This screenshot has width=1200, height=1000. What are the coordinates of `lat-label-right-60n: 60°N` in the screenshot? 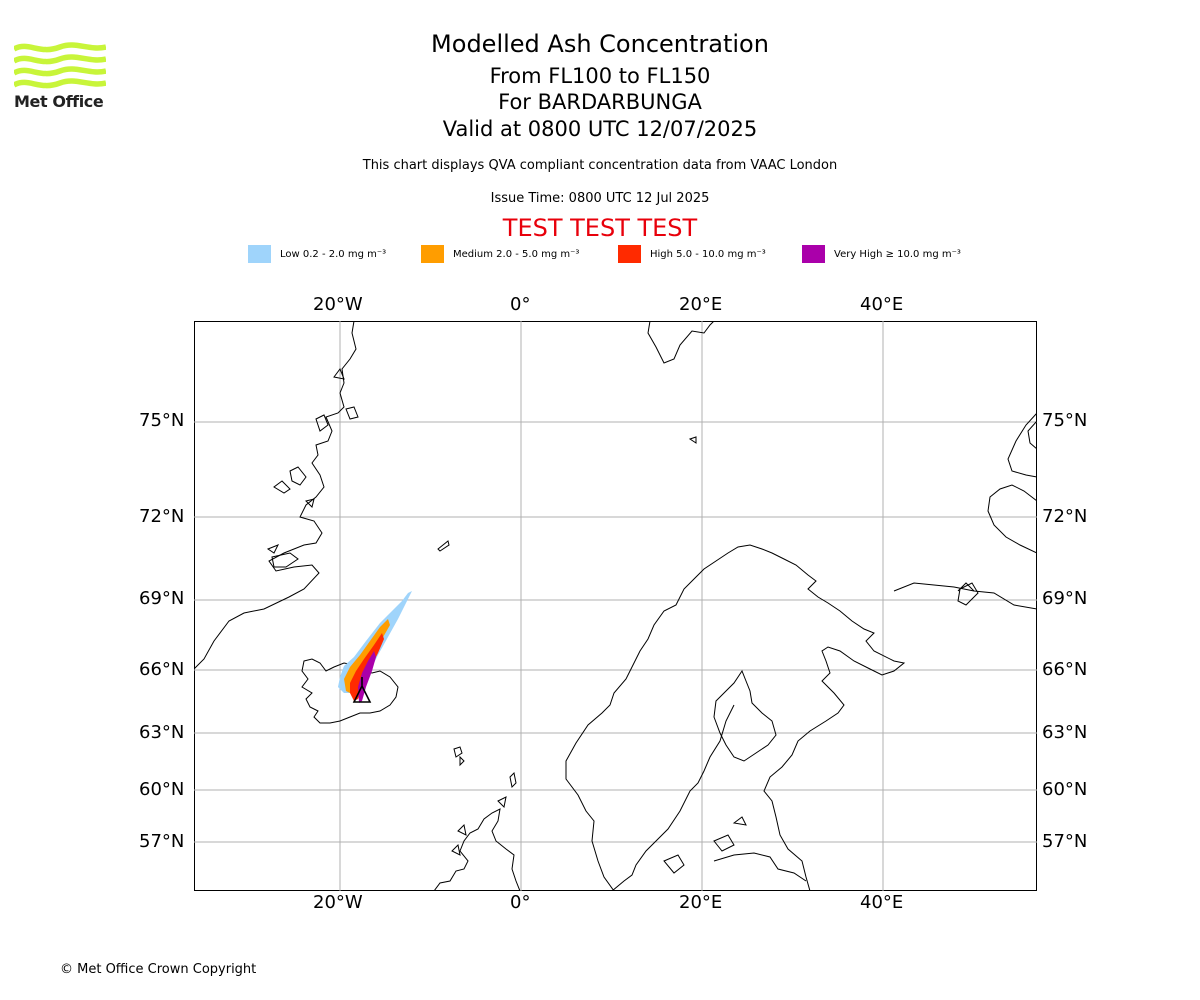 It's located at (1065, 789).